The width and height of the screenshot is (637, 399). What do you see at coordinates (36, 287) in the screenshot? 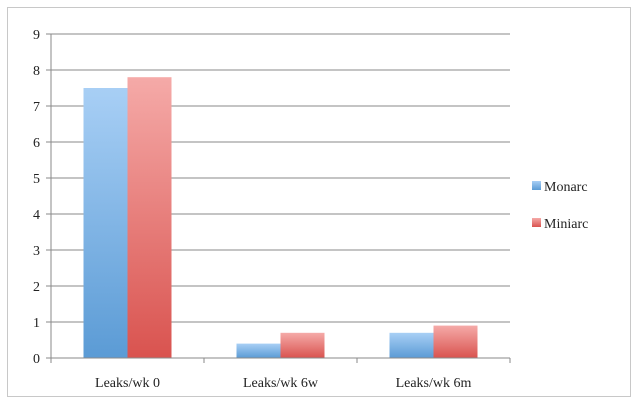
I see `y-tick-label: 2` at bounding box center [36, 287].